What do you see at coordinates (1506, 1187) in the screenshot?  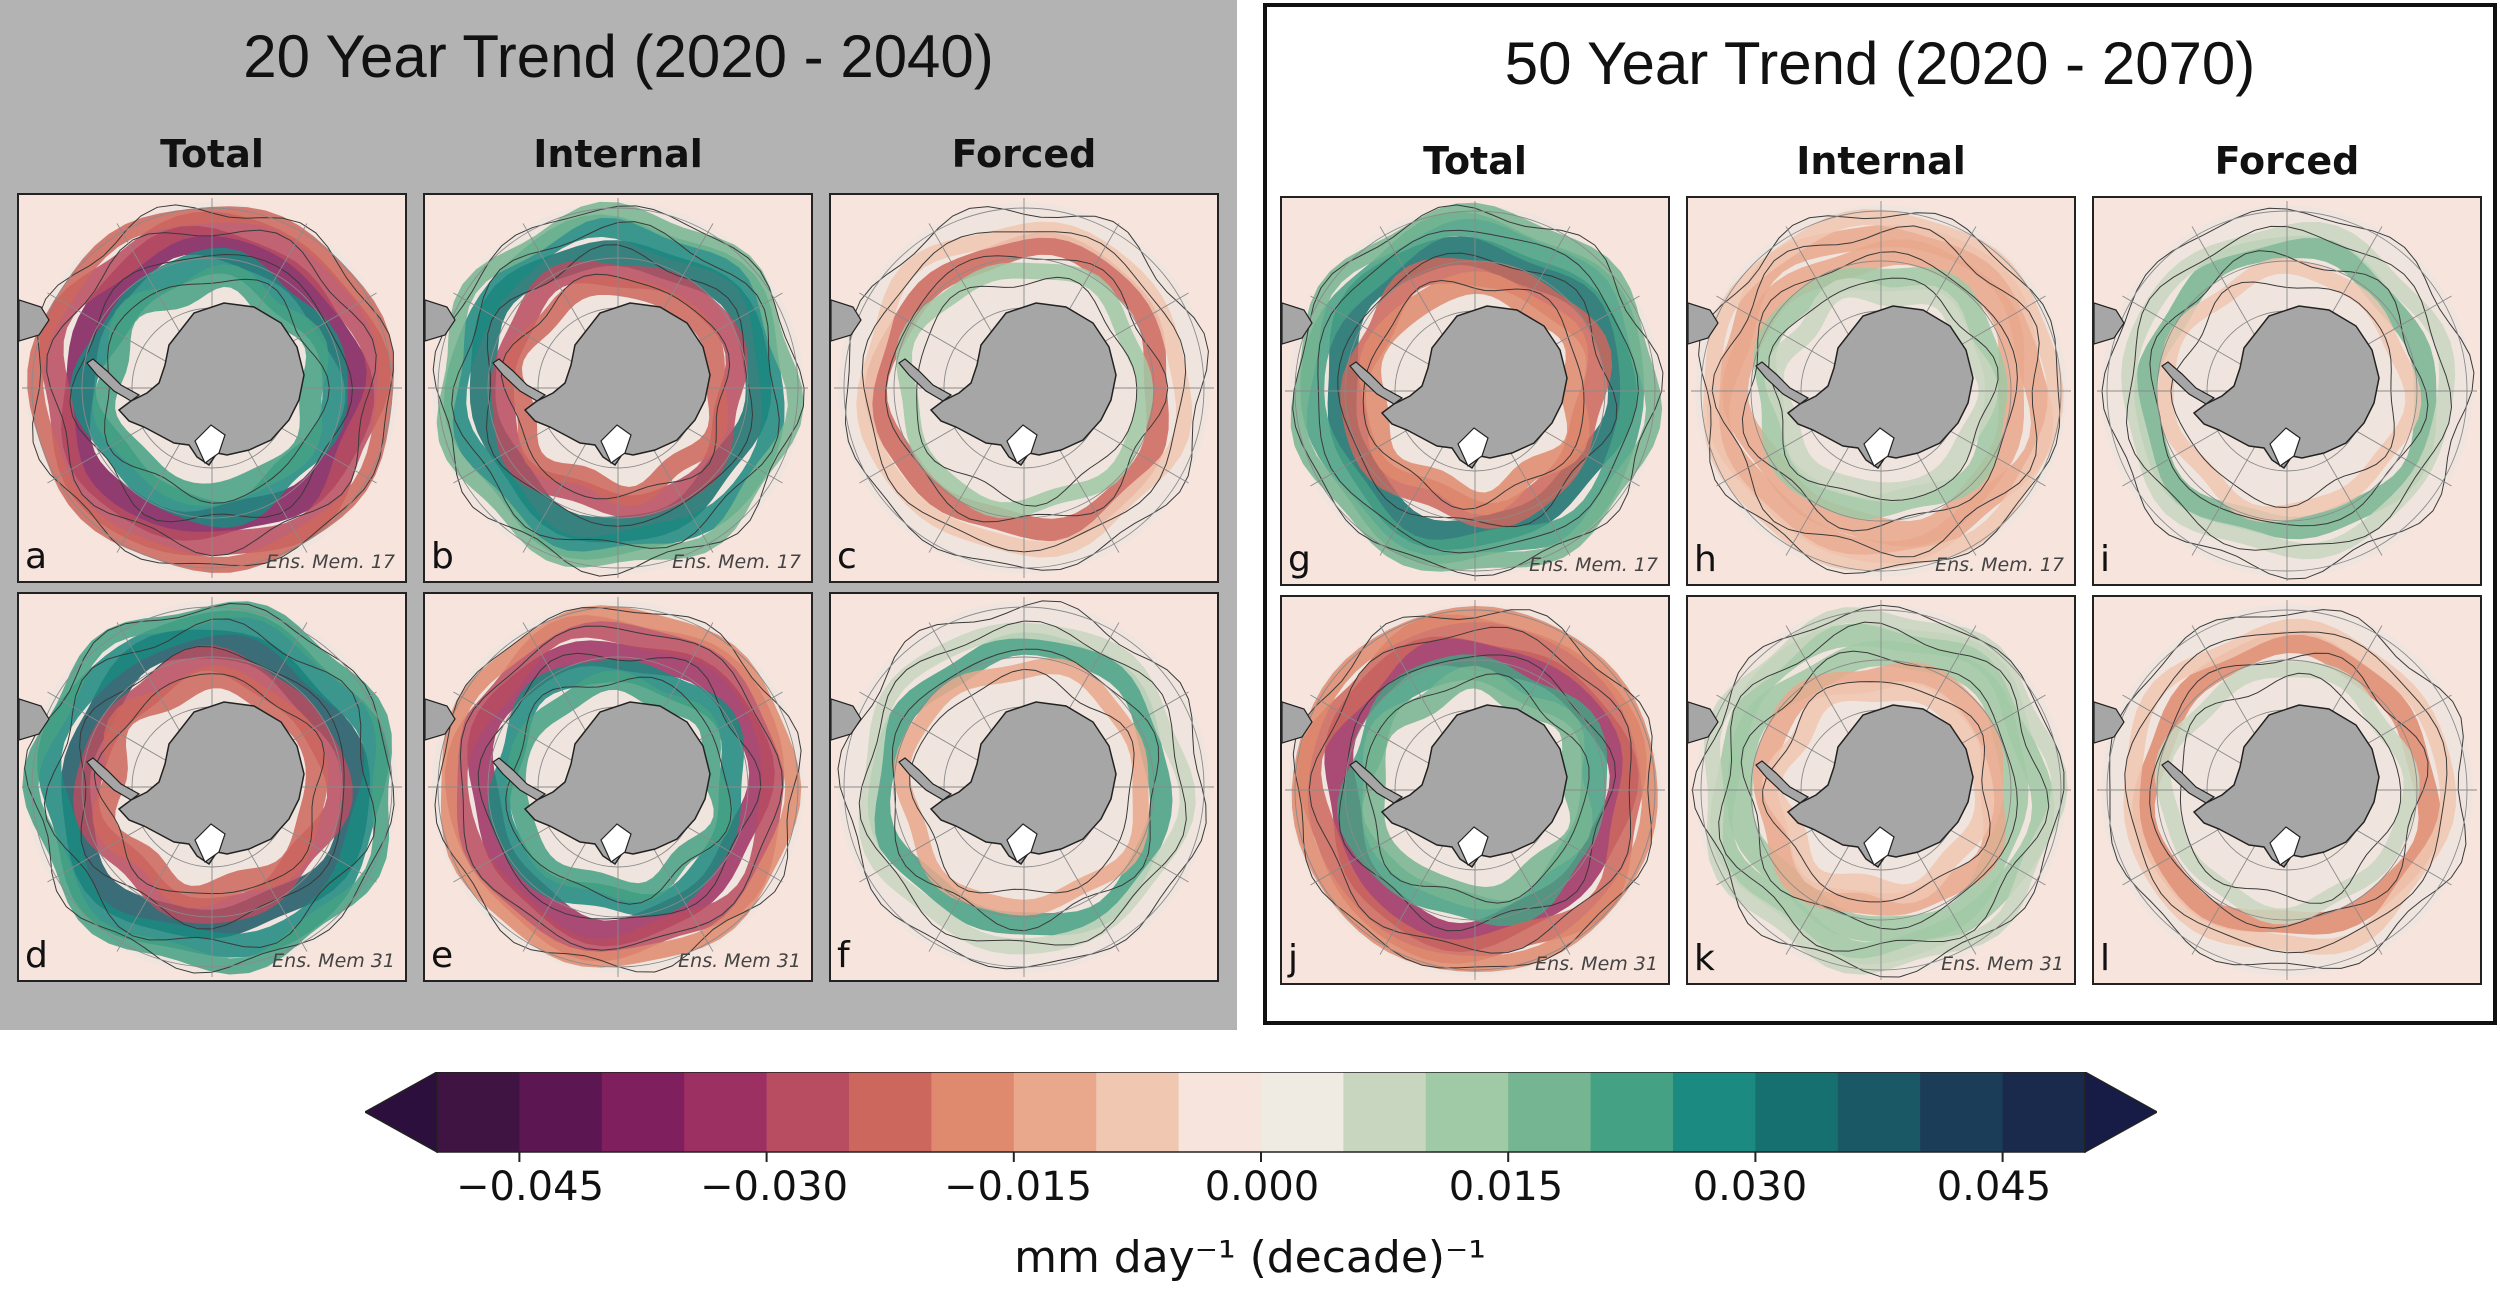 I see `colorbar-tick: 0.015` at bounding box center [1506, 1187].